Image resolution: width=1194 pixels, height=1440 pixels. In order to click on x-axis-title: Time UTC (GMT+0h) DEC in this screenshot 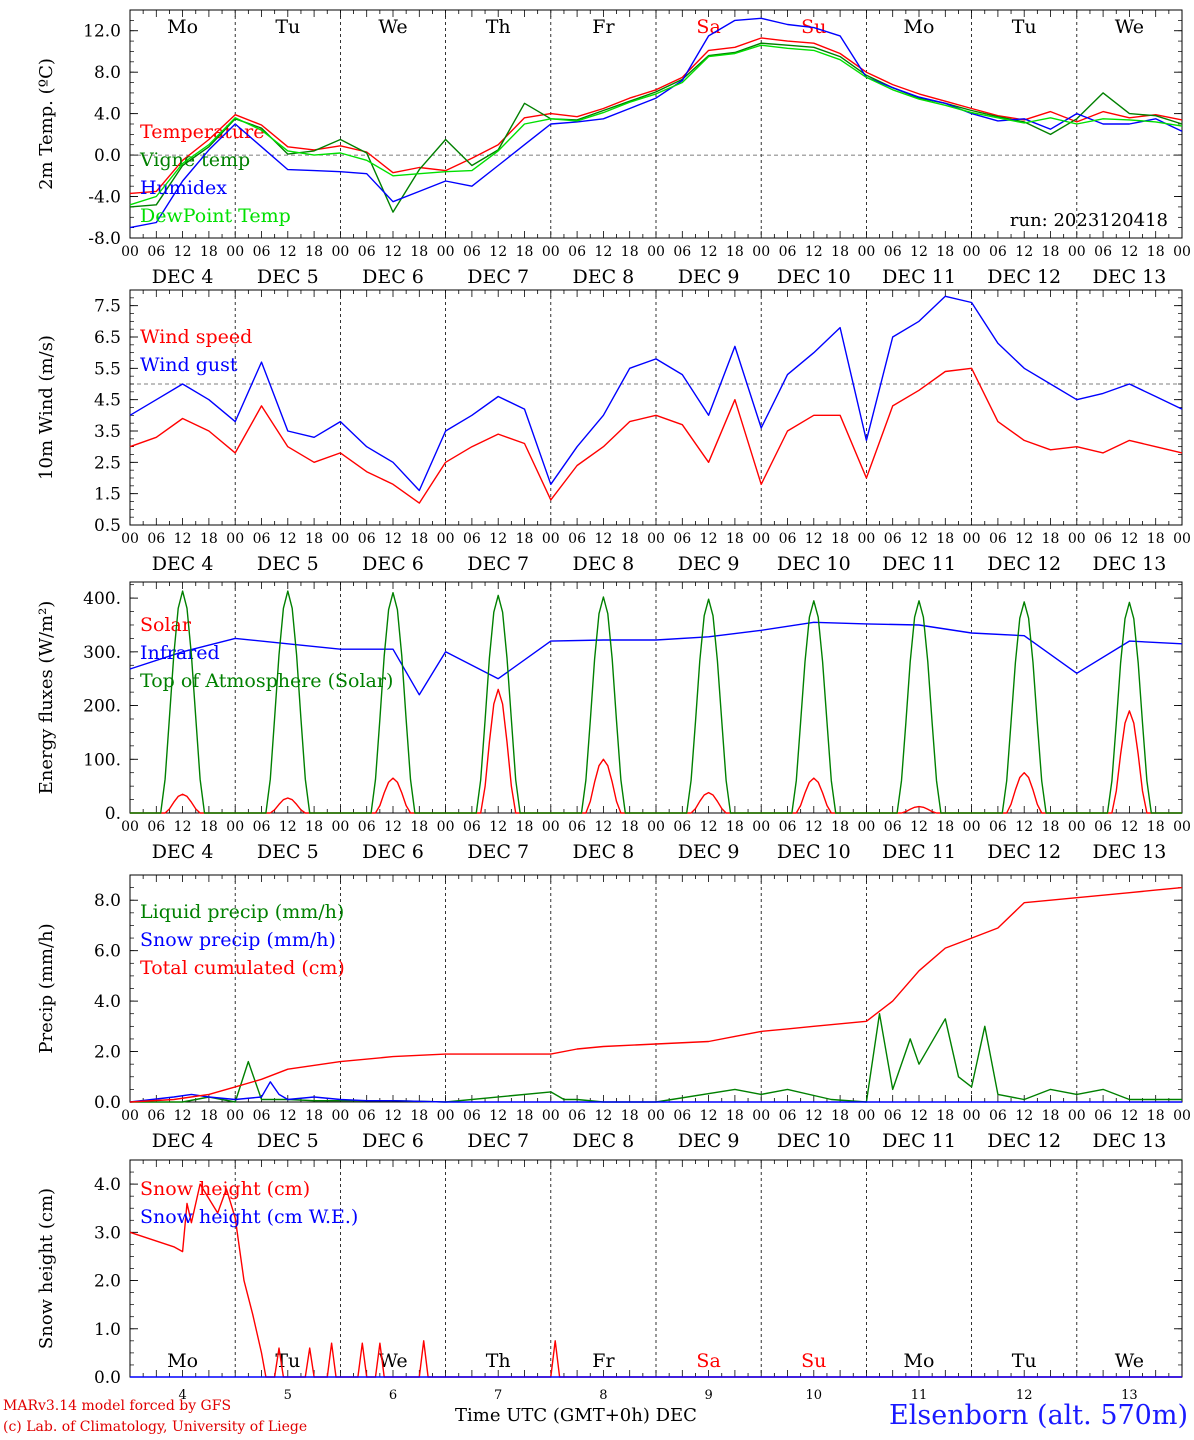, I will do `click(576, 1415)`.